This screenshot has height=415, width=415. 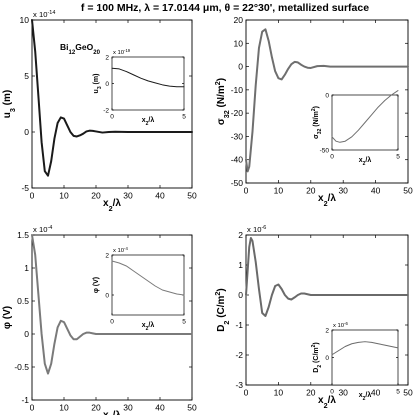 What do you see at coordinates (239, 355) in the screenshot?
I see `panel-D2-ytick-label: -2` at bounding box center [239, 355].